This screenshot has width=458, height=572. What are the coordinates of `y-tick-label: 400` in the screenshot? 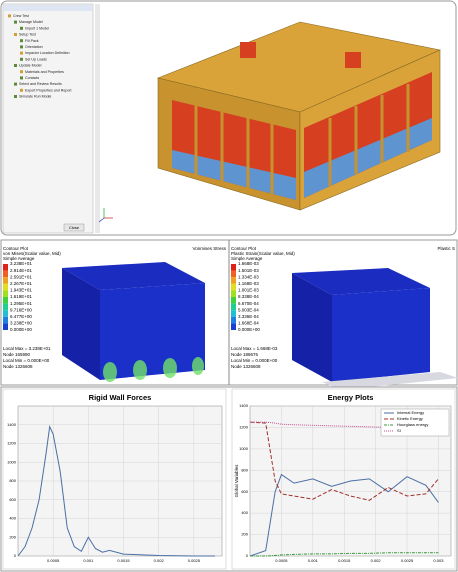 It's located at (244, 512).